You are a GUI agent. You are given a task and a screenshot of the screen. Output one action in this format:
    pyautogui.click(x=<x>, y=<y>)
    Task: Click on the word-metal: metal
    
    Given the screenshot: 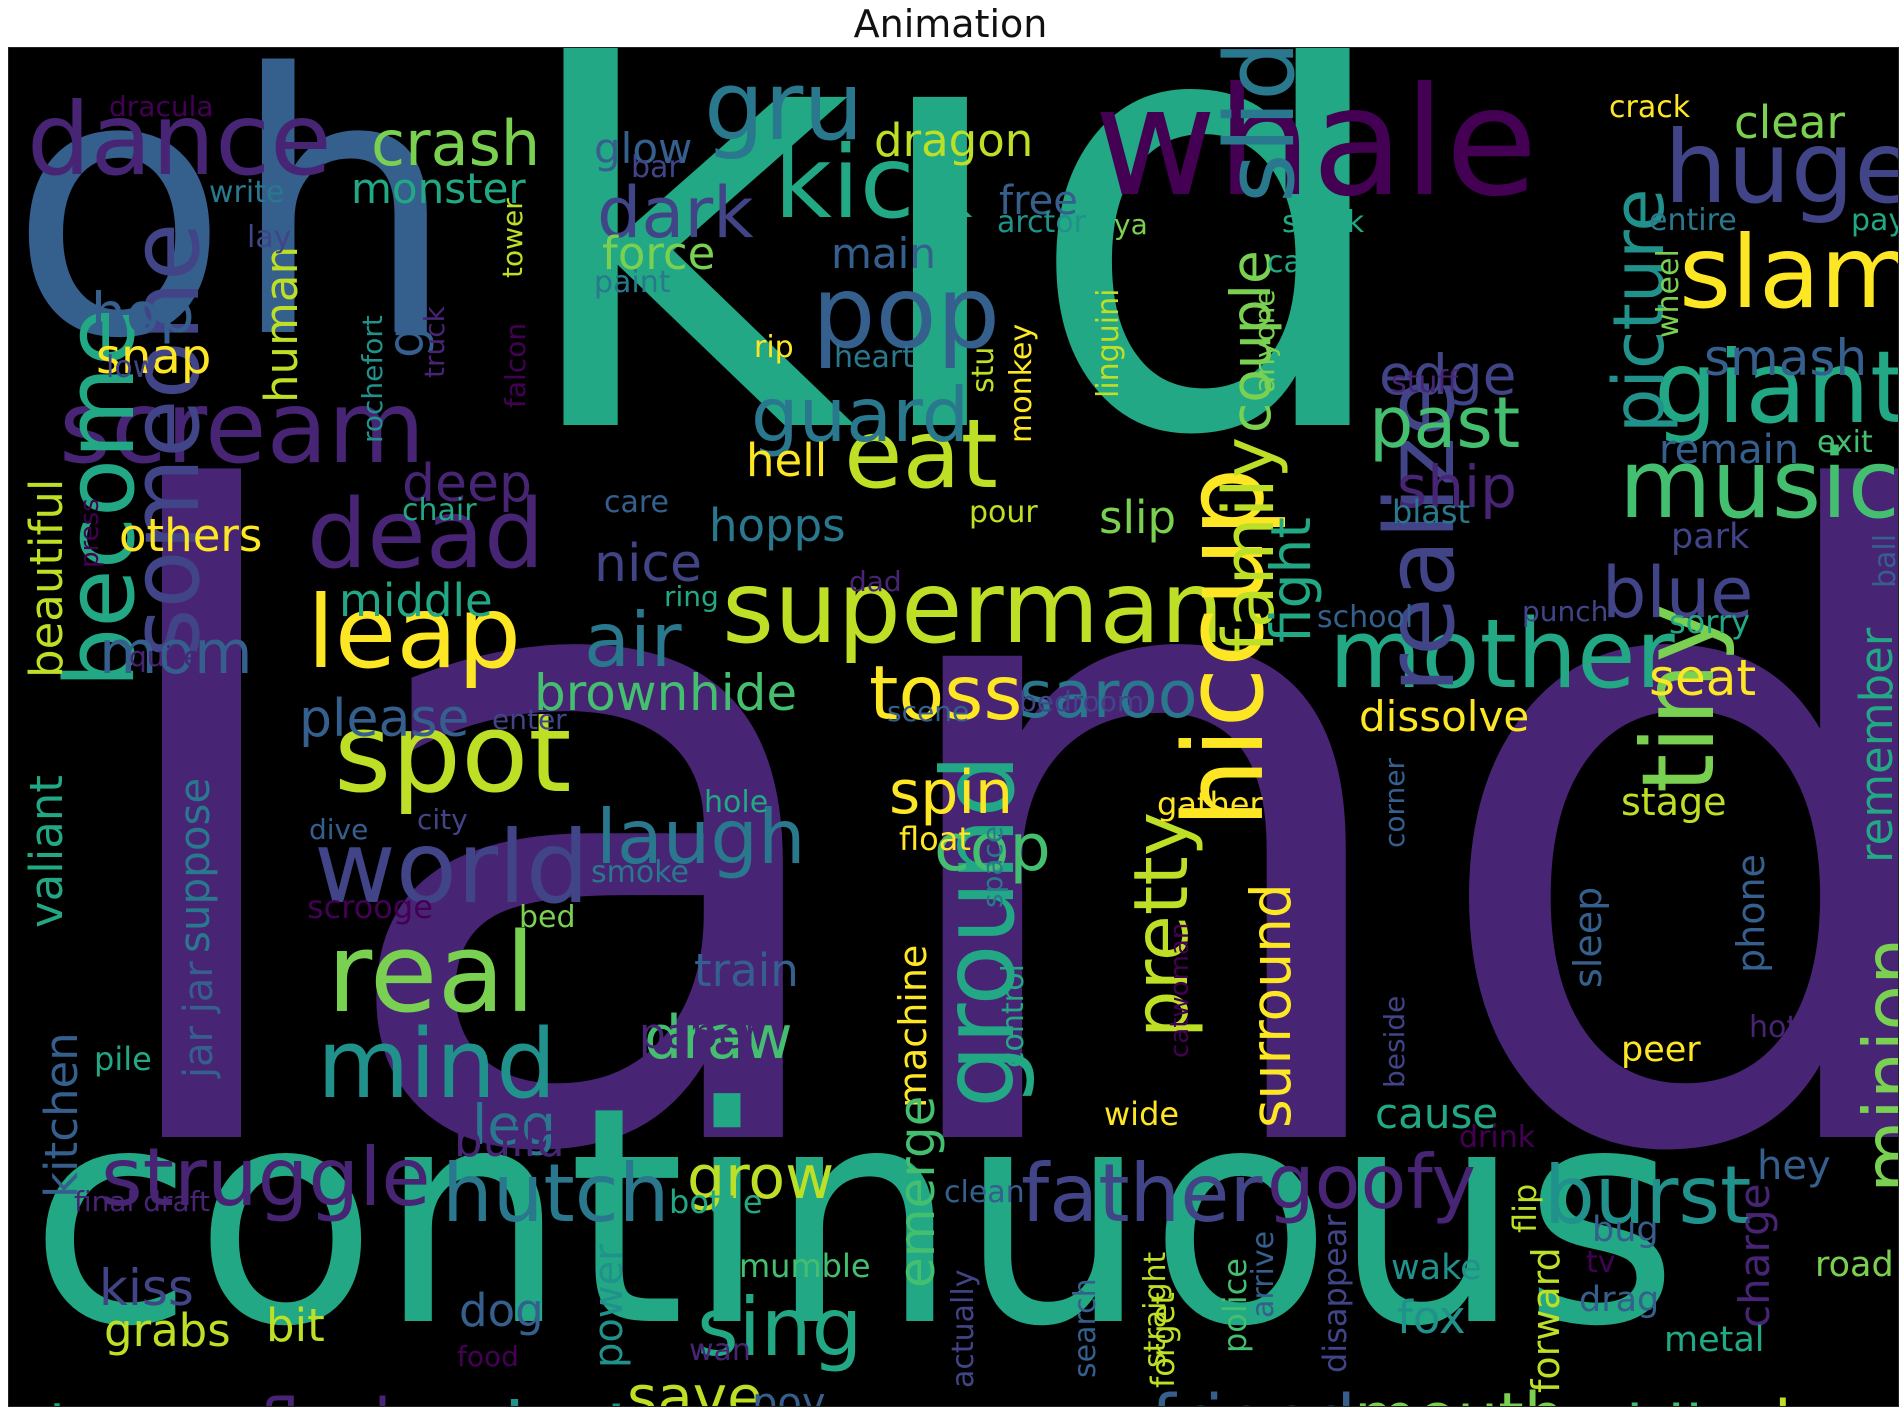 What is the action you would take?
    pyautogui.click(x=1714, y=1340)
    